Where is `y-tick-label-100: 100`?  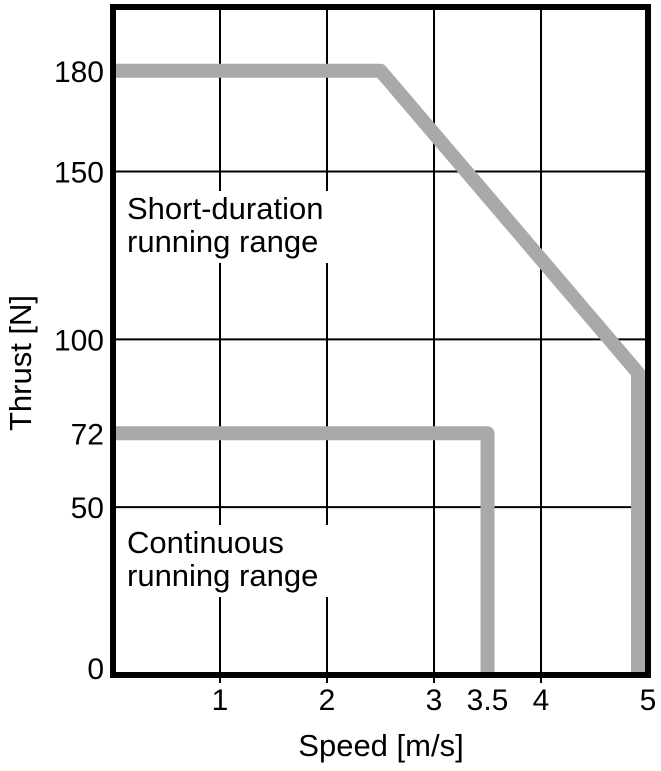 y-tick-label-100: 100 is located at coordinates (79, 340).